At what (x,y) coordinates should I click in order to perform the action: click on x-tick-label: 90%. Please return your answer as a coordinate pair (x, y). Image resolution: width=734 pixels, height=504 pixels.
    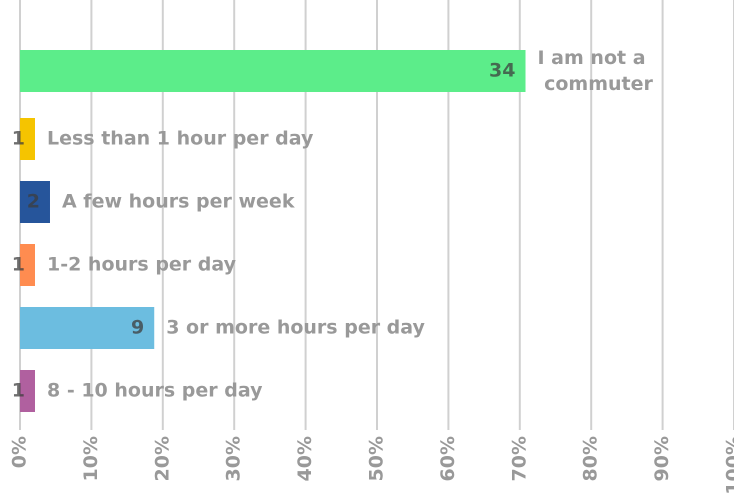
    Looking at the image, I should click on (662, 458).